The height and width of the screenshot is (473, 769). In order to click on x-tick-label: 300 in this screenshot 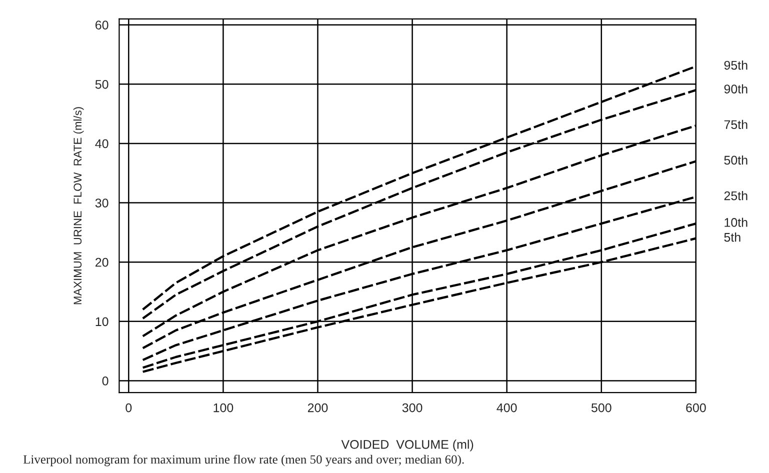, I will do `click(412, 407)`.